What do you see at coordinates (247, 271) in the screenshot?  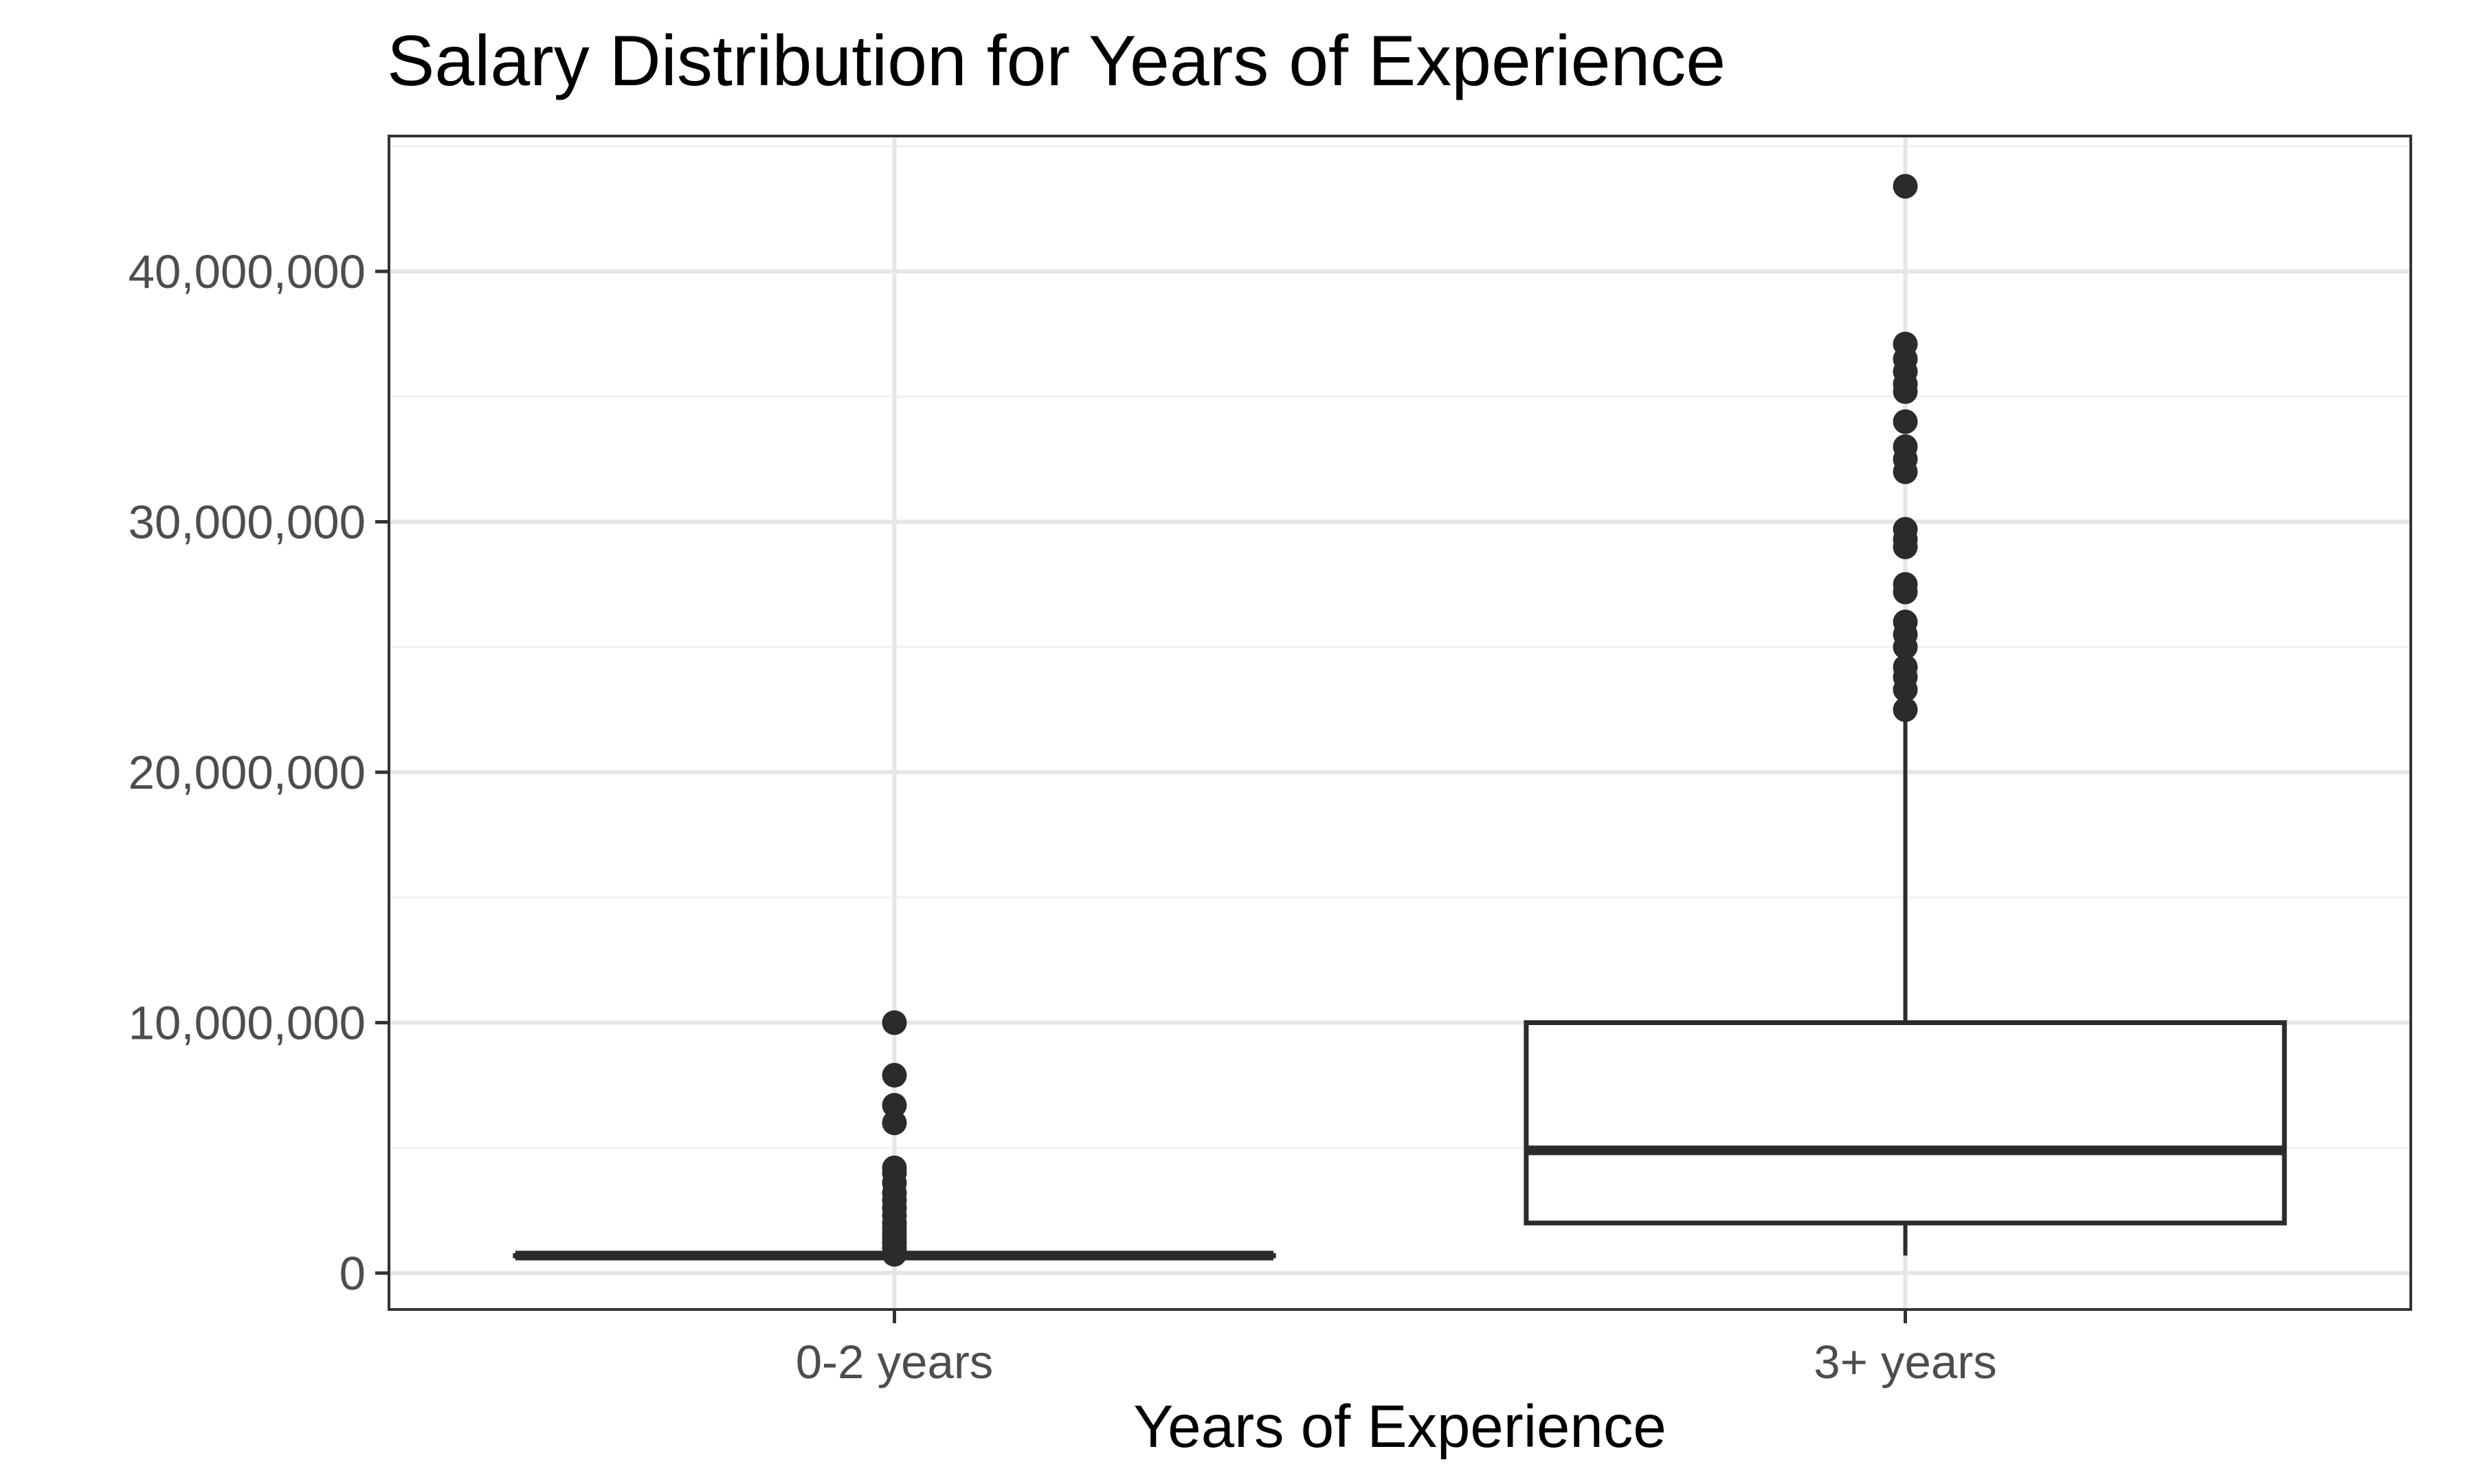 I see `y-tick-label: 40,000,000` at bounding box center [247, 271].